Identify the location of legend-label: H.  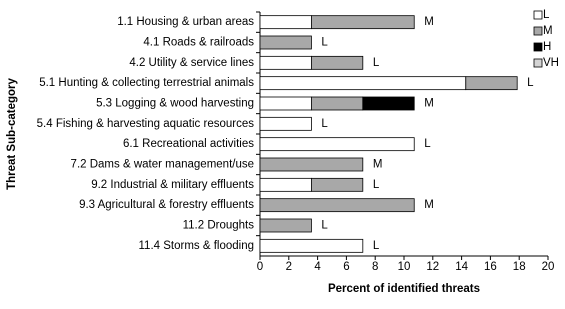
(547, 47).